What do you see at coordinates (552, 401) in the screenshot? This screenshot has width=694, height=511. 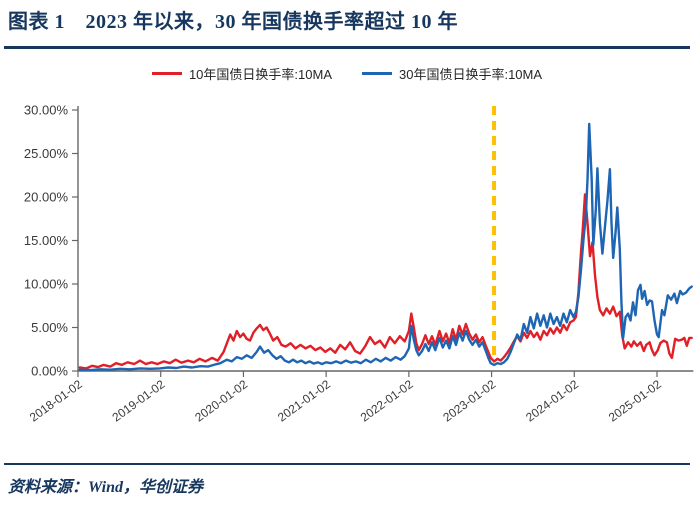 I see `x-axis-label: 2024-01-02` at bounding box center [552, 401].